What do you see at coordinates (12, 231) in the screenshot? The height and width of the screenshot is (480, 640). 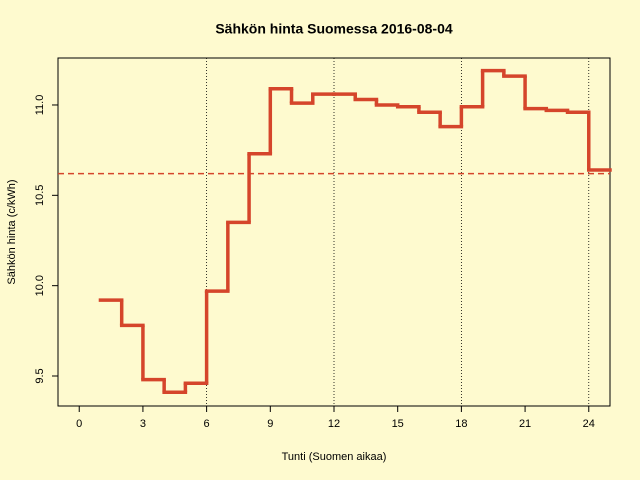 I see `y-axis-label: Sähkön hinta (c/kWh)` at bounding box center [12, 231].